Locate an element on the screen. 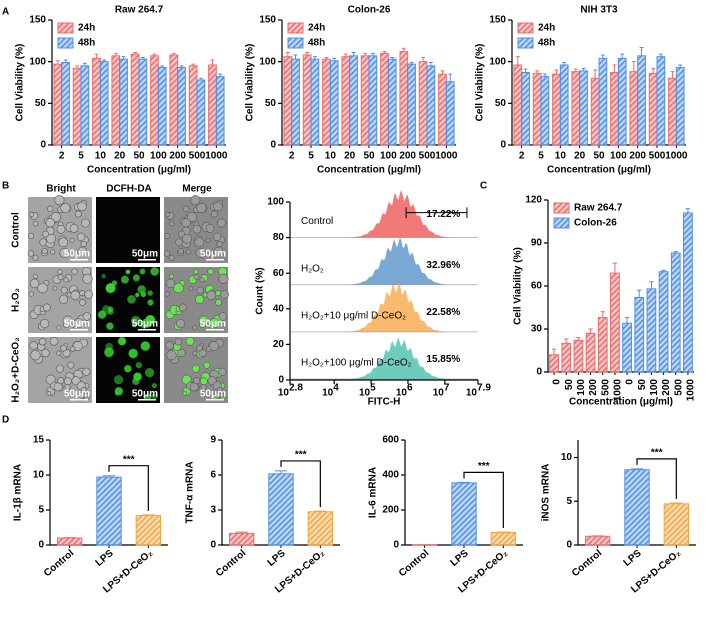 The image size is (708, 635). y-tick-label: 100 is located at coordinates (267, 61).